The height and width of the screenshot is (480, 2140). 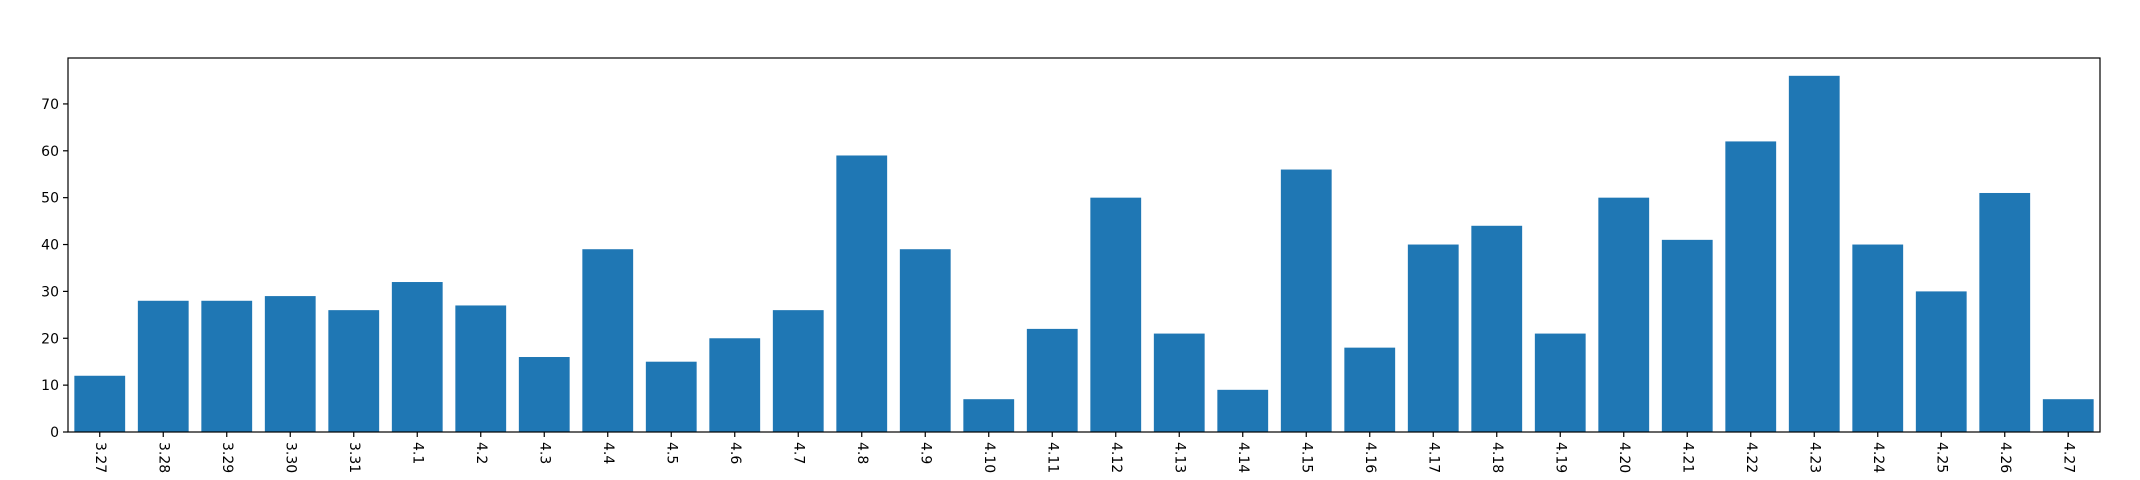 I want to click on y-tick-label: 50, so click(x=50, y=199).